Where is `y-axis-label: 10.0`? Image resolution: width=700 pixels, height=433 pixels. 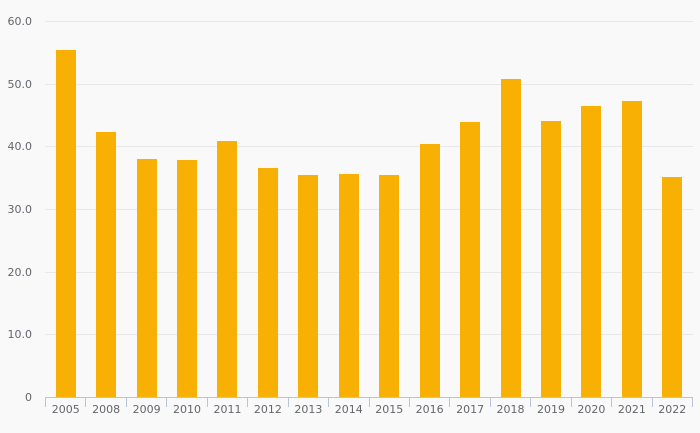
y-axis-label: 10.0 is located at coordinates (20, 335).